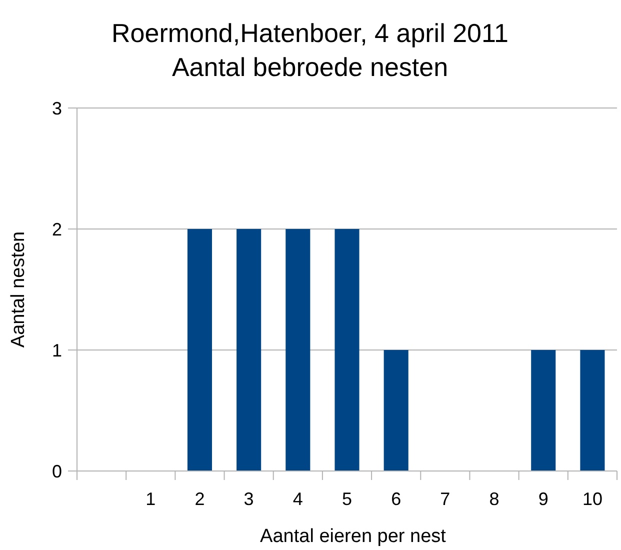  What do you see at coordinates (310, 33) in the screenshot?
I see `chart-title: Roermond,Hatenboer, 4 april 2011` at bounding box center [310, 33].